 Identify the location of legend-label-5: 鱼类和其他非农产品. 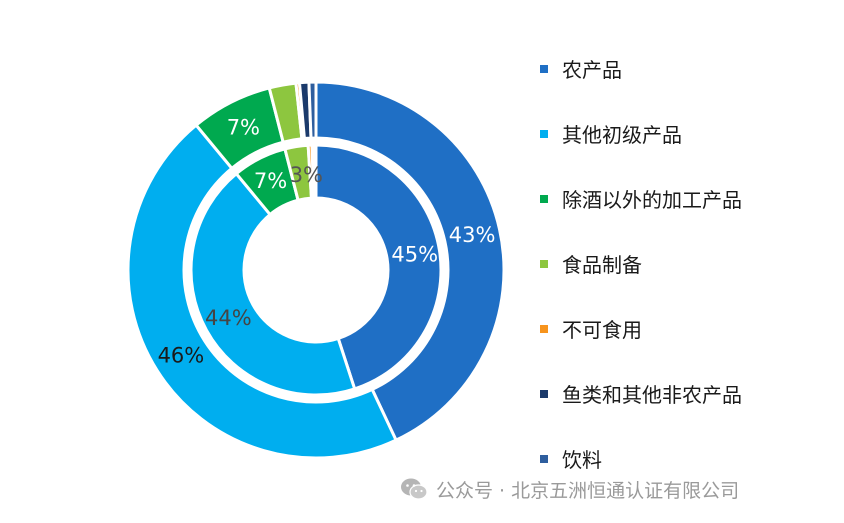
(652, 395).